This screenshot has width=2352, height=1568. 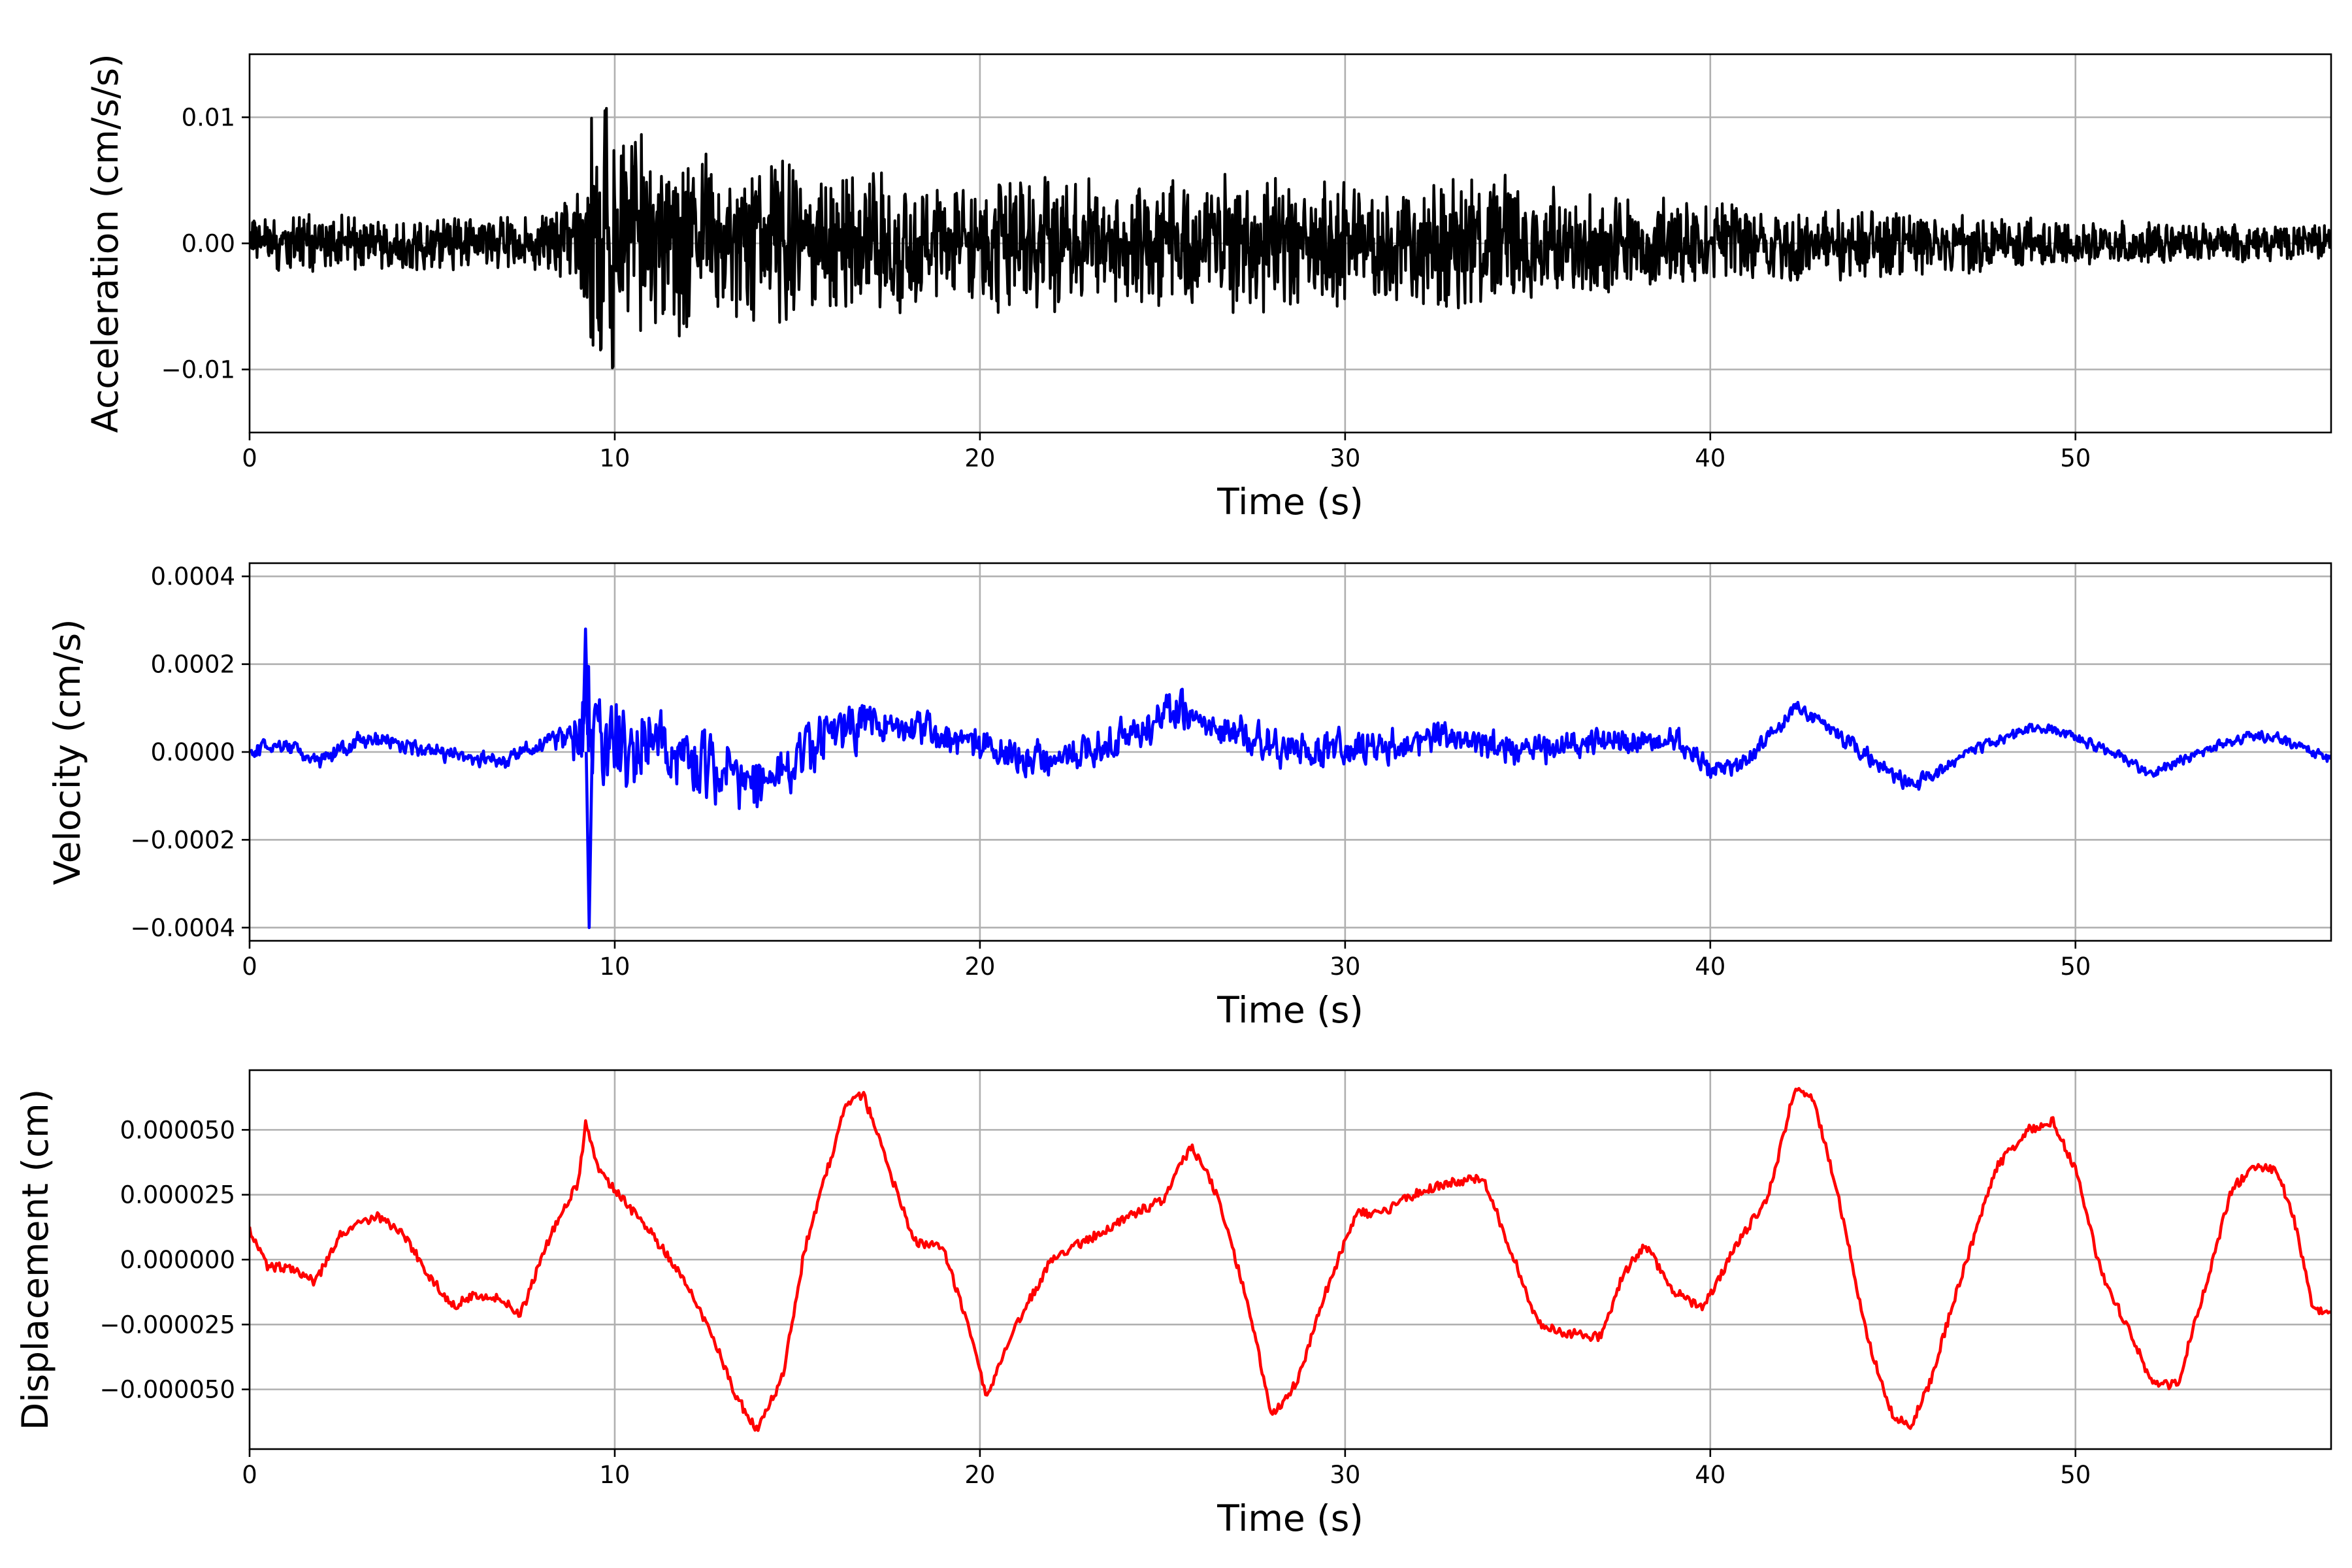 What do you see at coordinates (1710, 967) in the screenshot?
I see `velocity-x-tick-label: 40` at bounding box center [1710, 967].